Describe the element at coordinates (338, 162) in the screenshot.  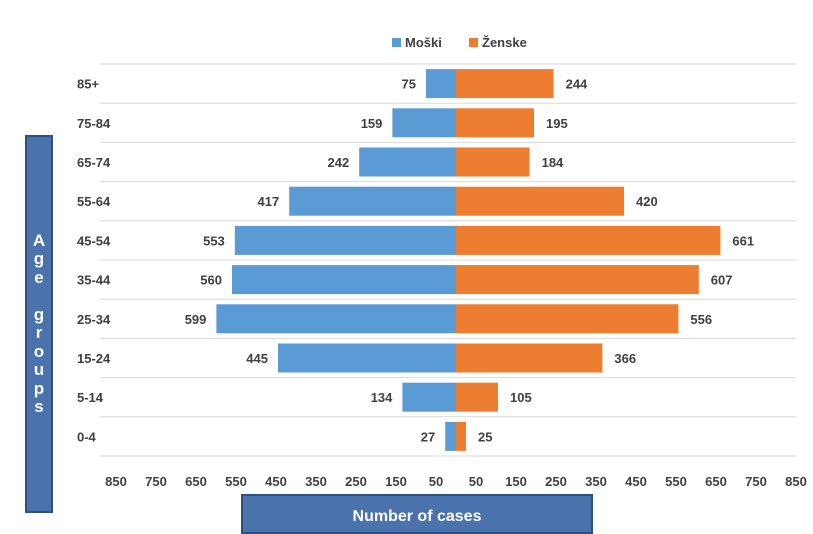
I see `value-label-male: 242` at that location.